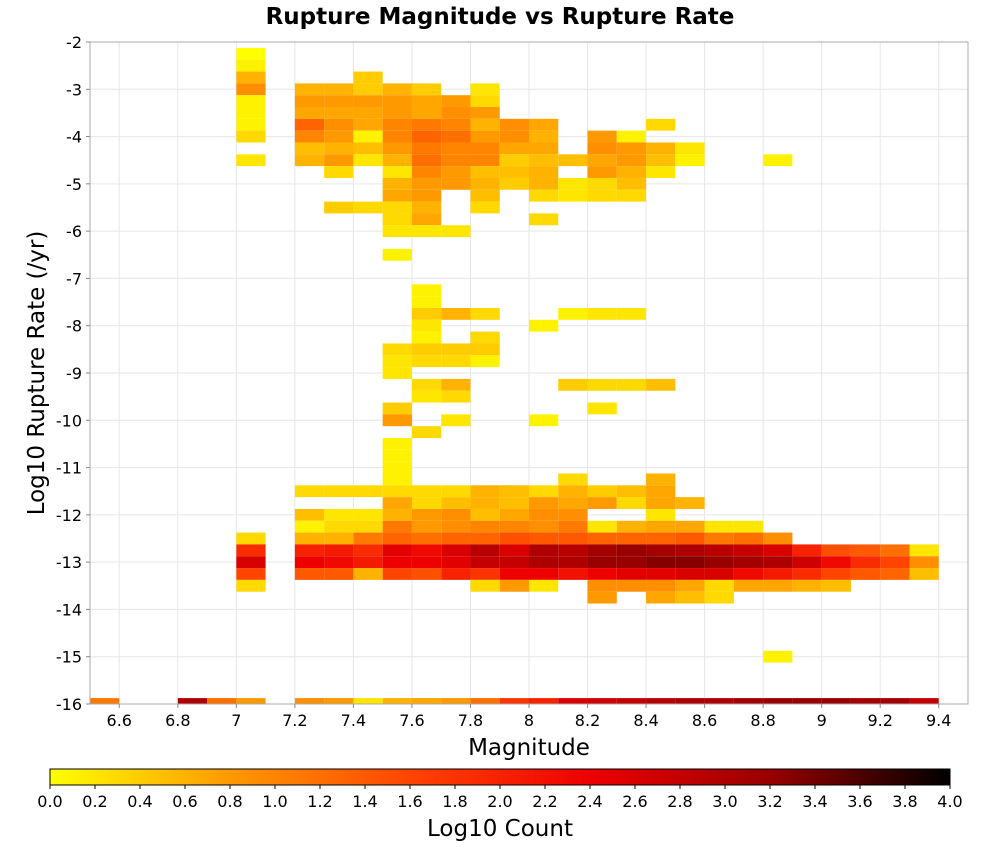  What do you see at coordinates (634, 801) in the screenshot?
I see `colorbar-tick-label: 2.6` at bounding box center [634, 801].